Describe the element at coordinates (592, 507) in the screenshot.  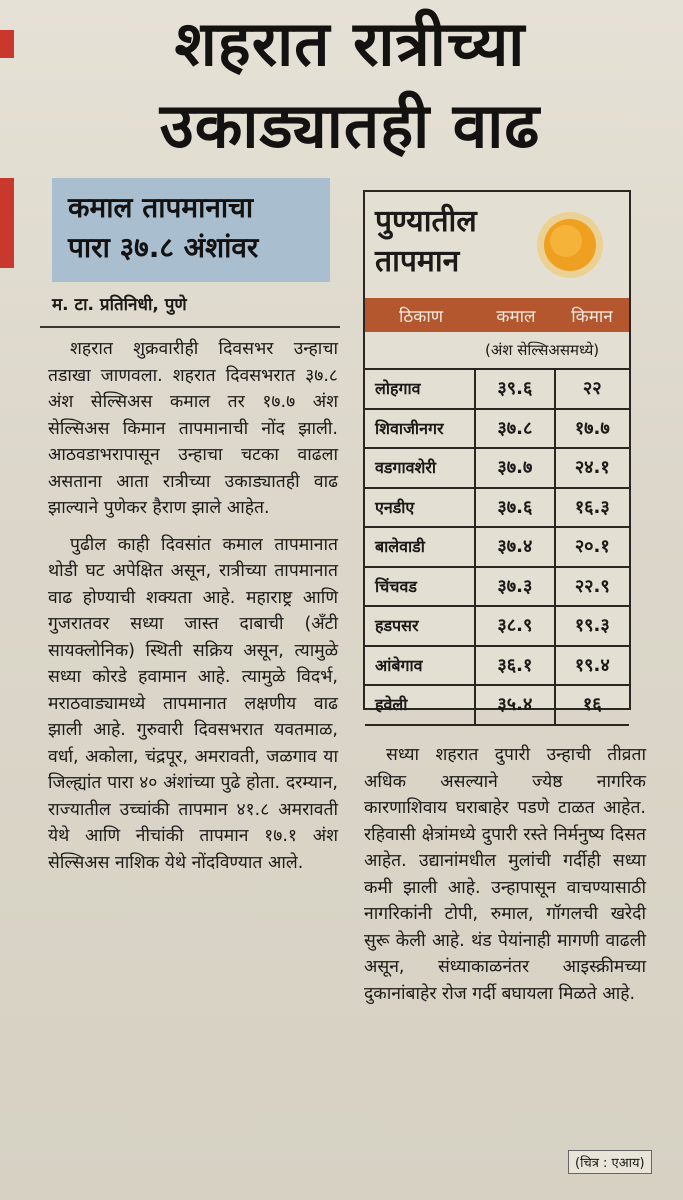
I see `cell-min: १६.३` at that location.